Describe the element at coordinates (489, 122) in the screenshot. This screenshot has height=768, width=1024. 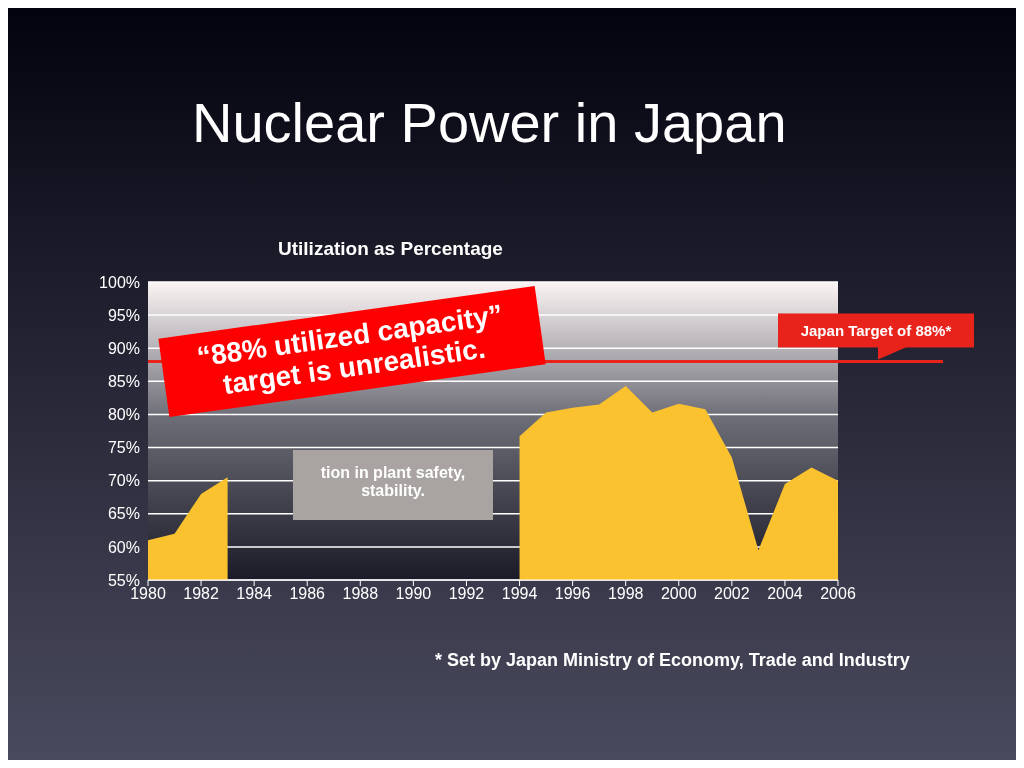
I see `chart-title: Nuclear Power in Japan` at that location.